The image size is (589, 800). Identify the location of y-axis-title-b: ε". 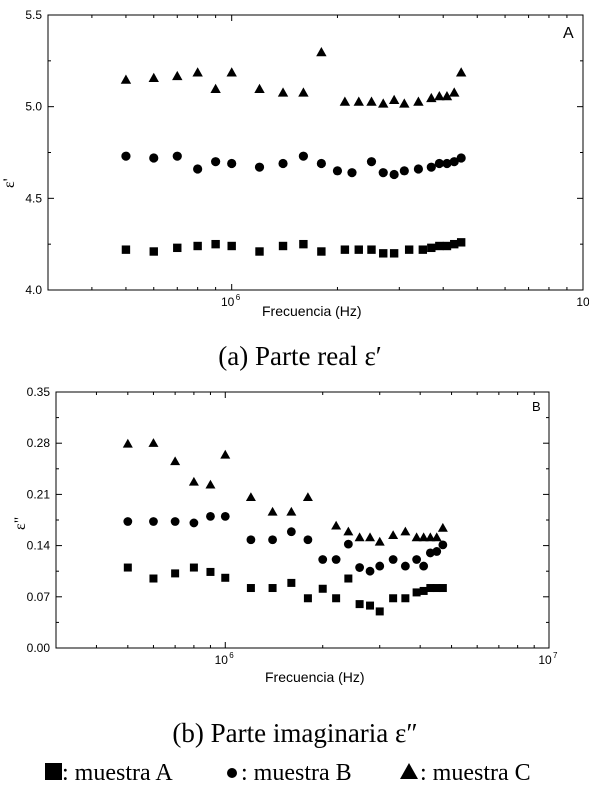
(20, 523).